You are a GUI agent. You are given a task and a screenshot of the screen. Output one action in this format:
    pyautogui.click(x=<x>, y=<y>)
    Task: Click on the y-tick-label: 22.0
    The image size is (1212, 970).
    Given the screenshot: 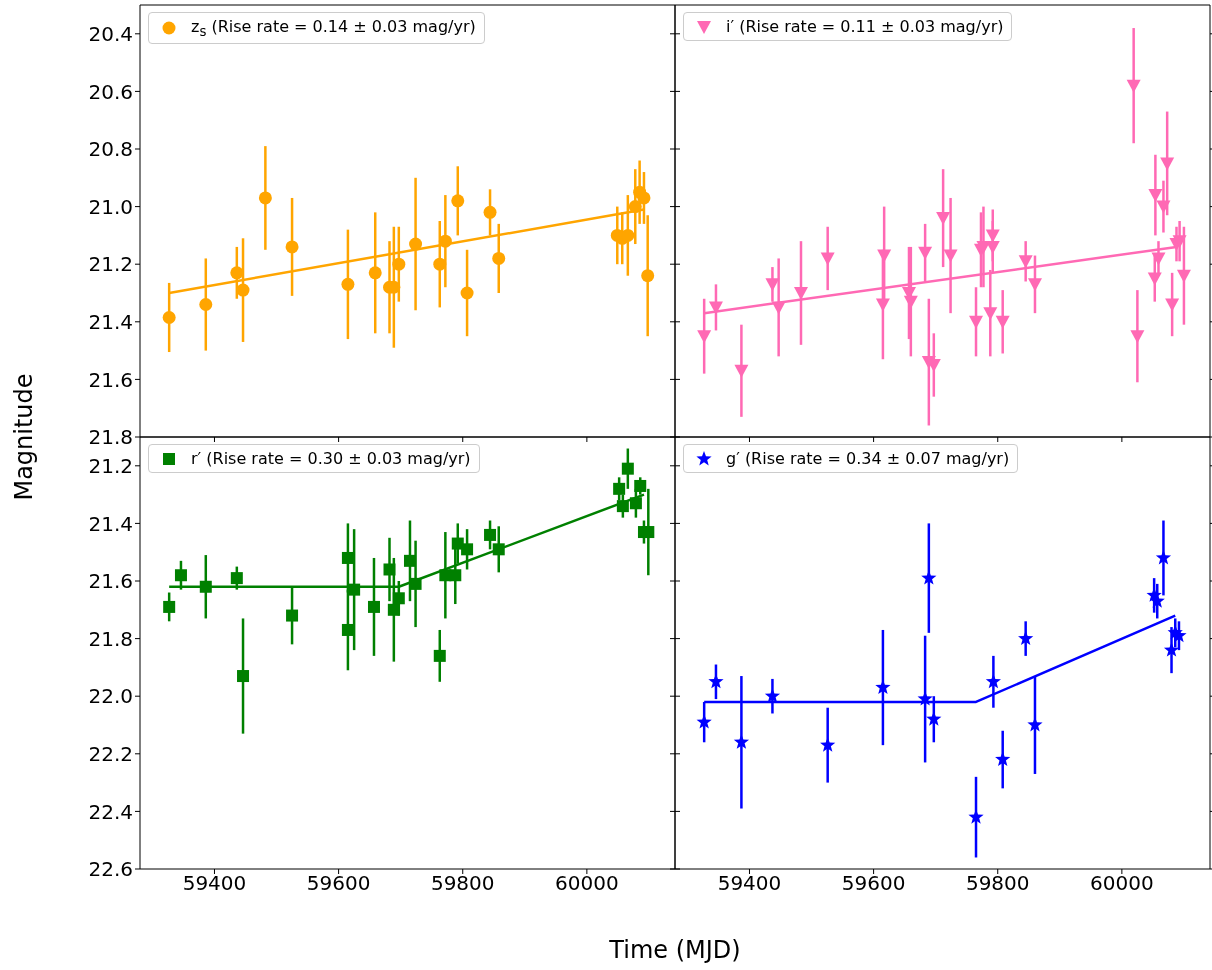 What is the action you would take?
    pyautogui.click(x=110, y=696)
    